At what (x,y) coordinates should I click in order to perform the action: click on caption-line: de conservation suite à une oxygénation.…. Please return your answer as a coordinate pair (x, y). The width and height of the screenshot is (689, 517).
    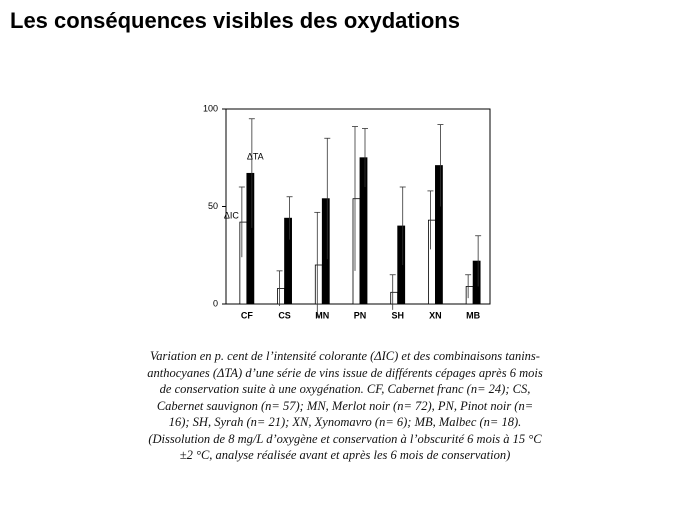
    Looking at the image, I should click on (345, 389).